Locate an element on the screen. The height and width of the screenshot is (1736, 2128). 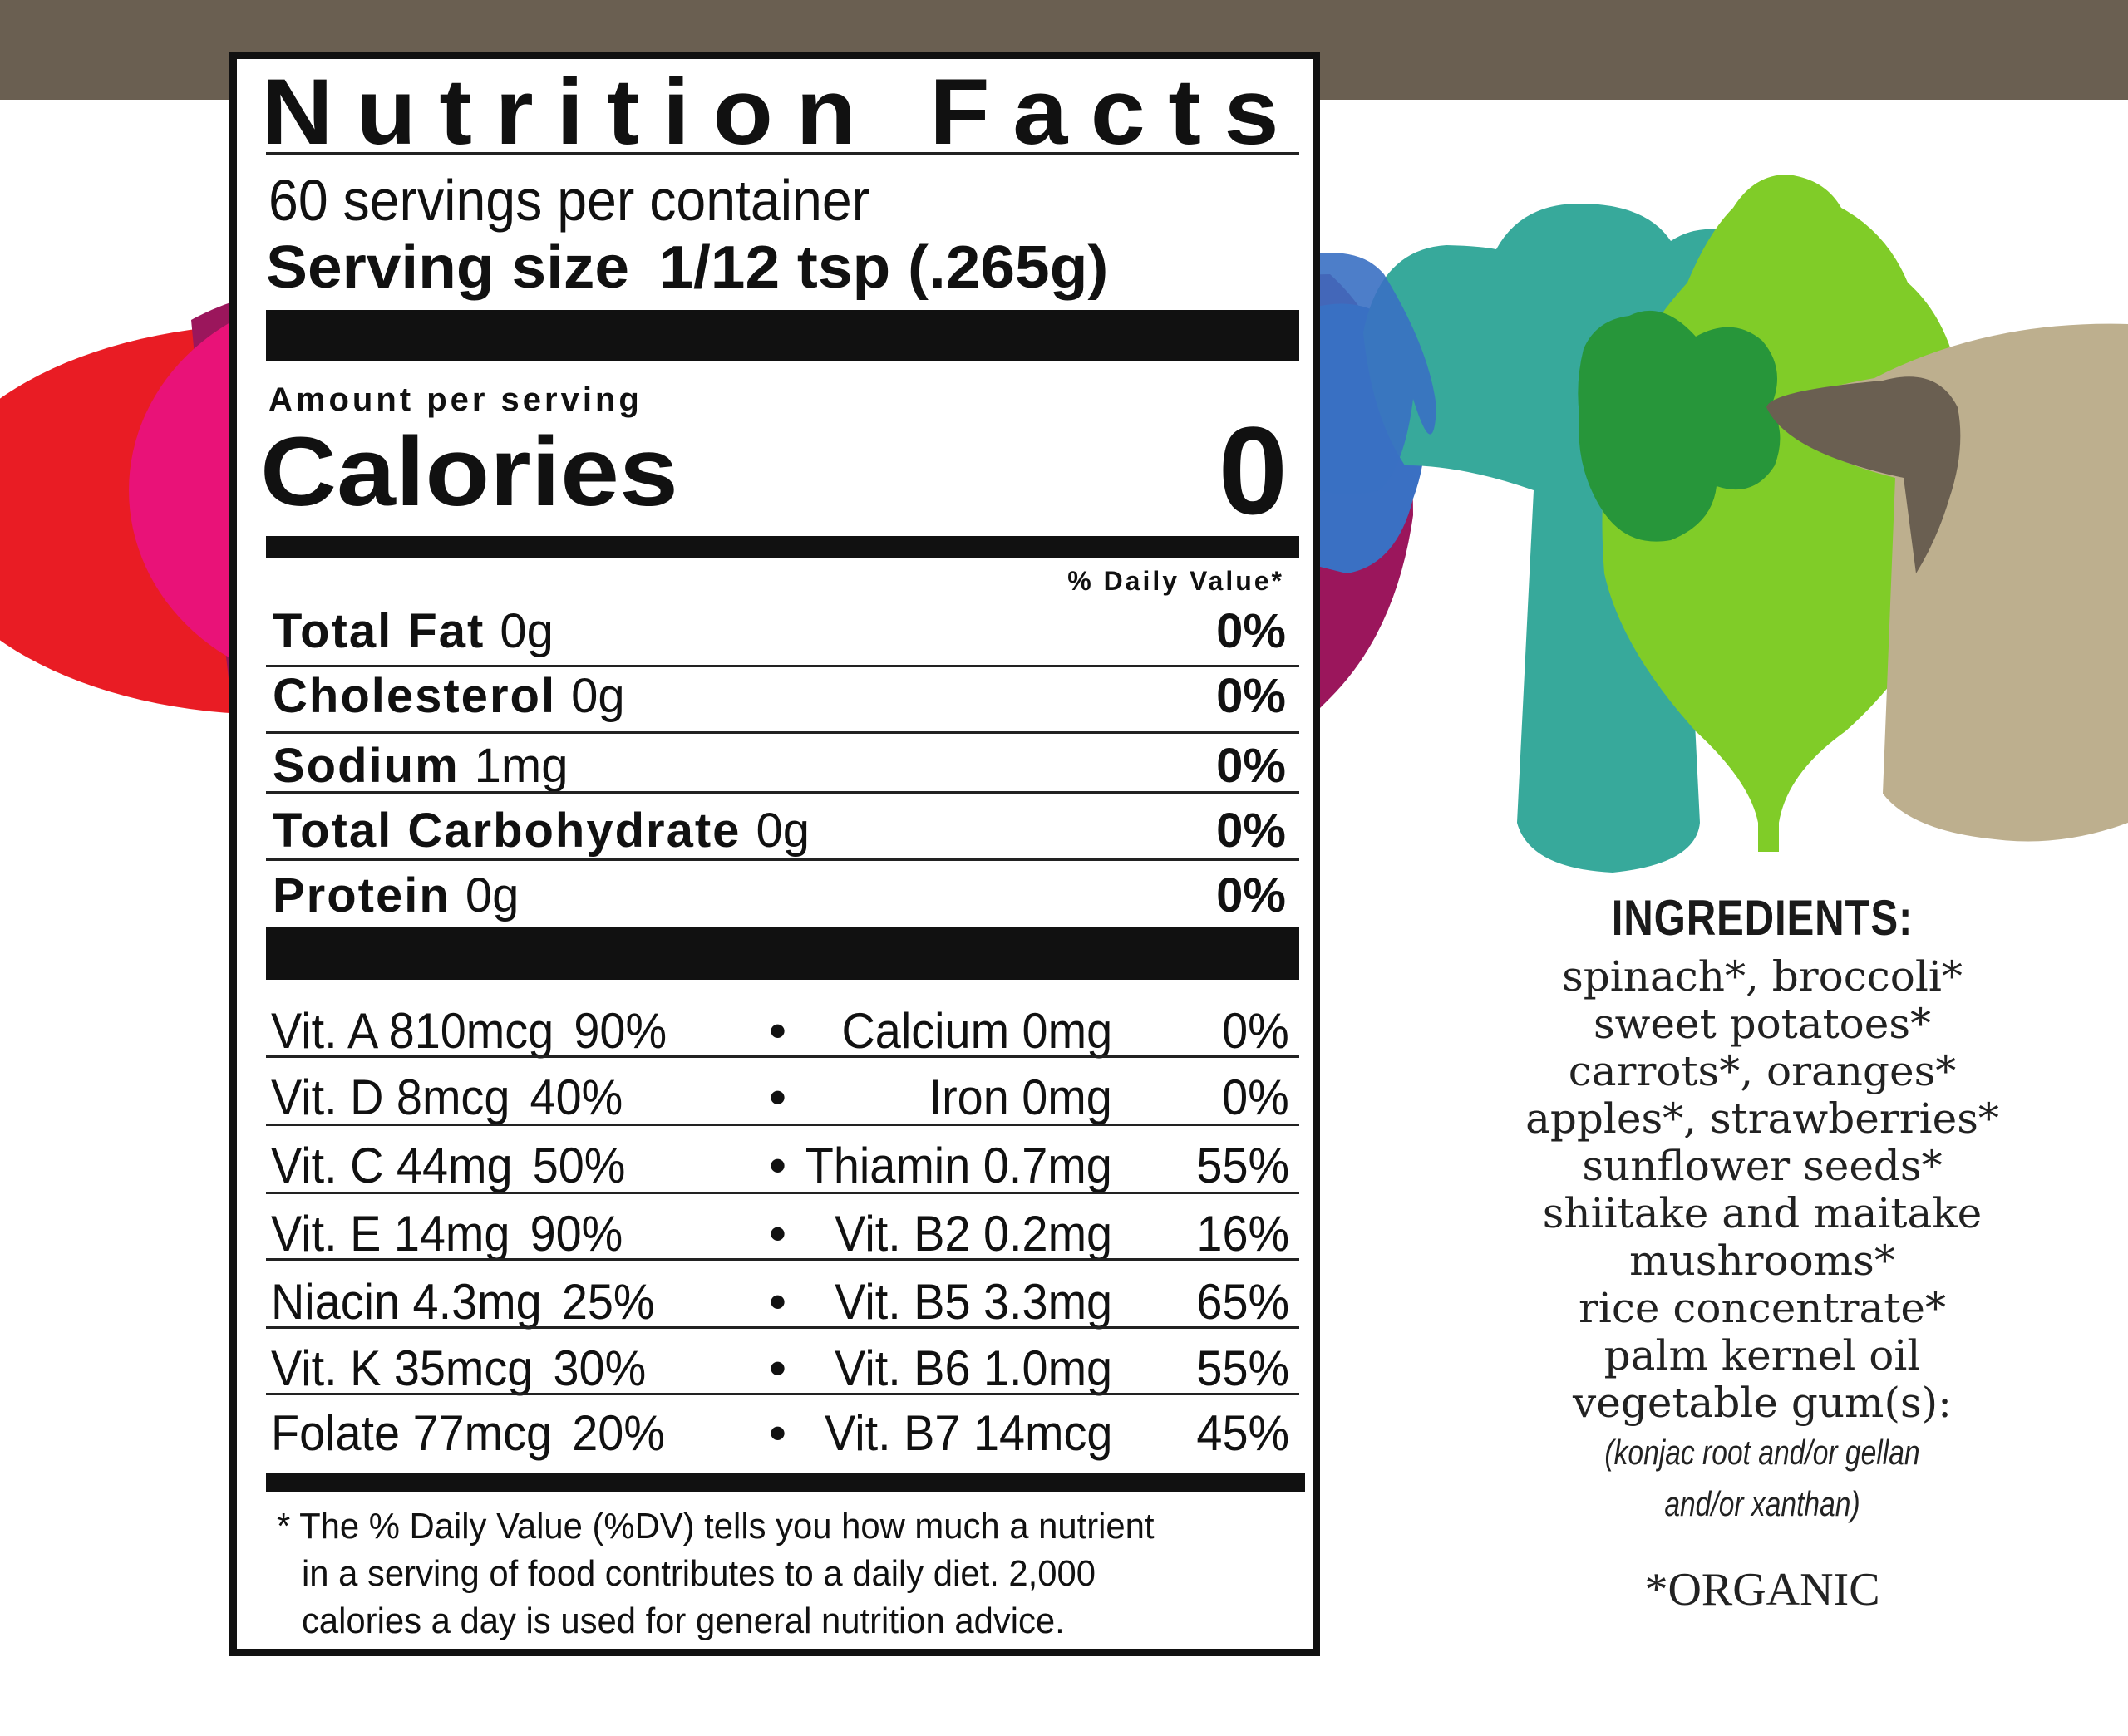
vitamin-right: Vit. B2 0.2mg is located at coordinates (973, 1233).